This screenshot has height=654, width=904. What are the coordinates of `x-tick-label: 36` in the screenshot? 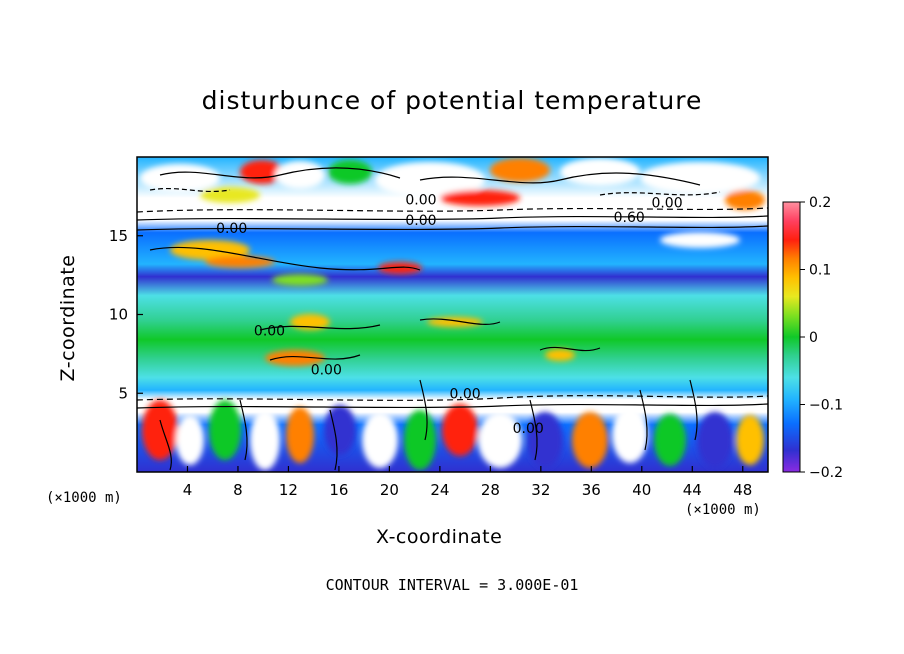 It's located at (591, 490).